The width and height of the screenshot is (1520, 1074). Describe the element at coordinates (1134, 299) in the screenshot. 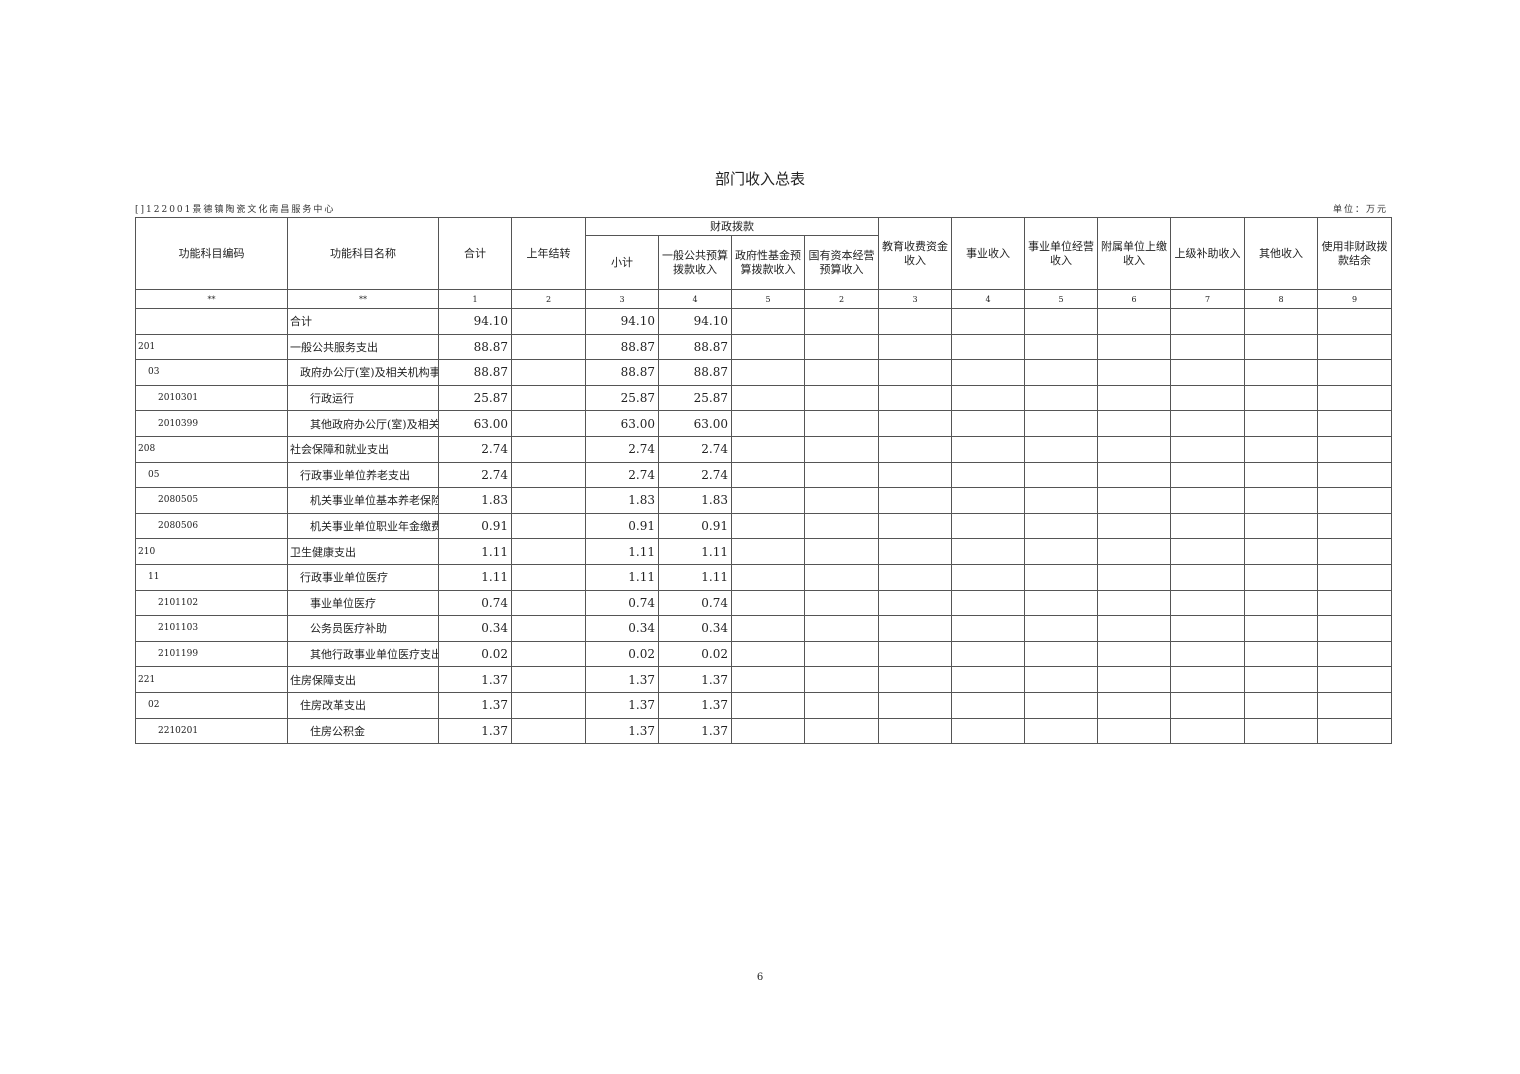

I see `index-cell: 6` at that location.